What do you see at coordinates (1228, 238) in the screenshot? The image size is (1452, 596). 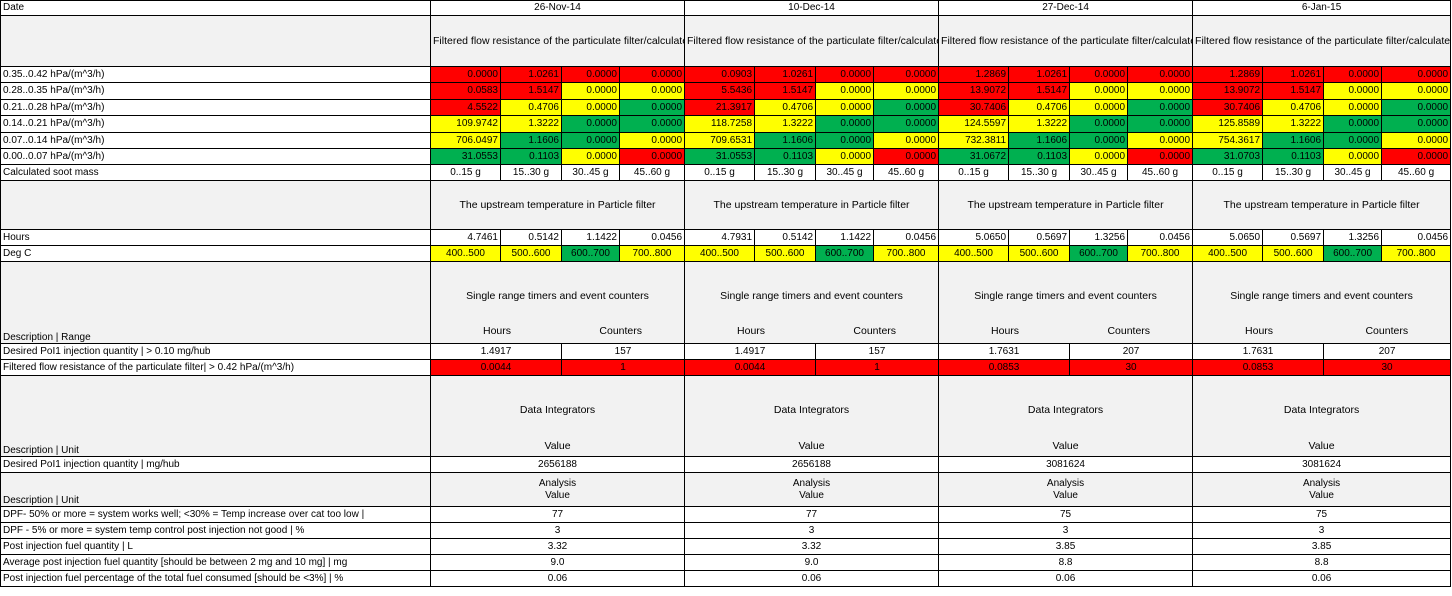 I see `hours-cell: 5.0650` at bounding box center [1228, 238].